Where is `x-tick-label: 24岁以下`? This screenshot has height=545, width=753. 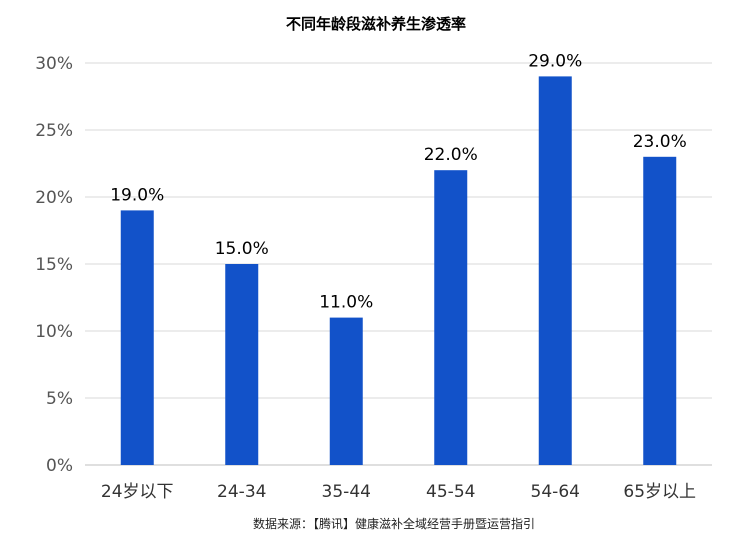 x-tick-label: 24岁以下 is located at coordinates (137, 492).